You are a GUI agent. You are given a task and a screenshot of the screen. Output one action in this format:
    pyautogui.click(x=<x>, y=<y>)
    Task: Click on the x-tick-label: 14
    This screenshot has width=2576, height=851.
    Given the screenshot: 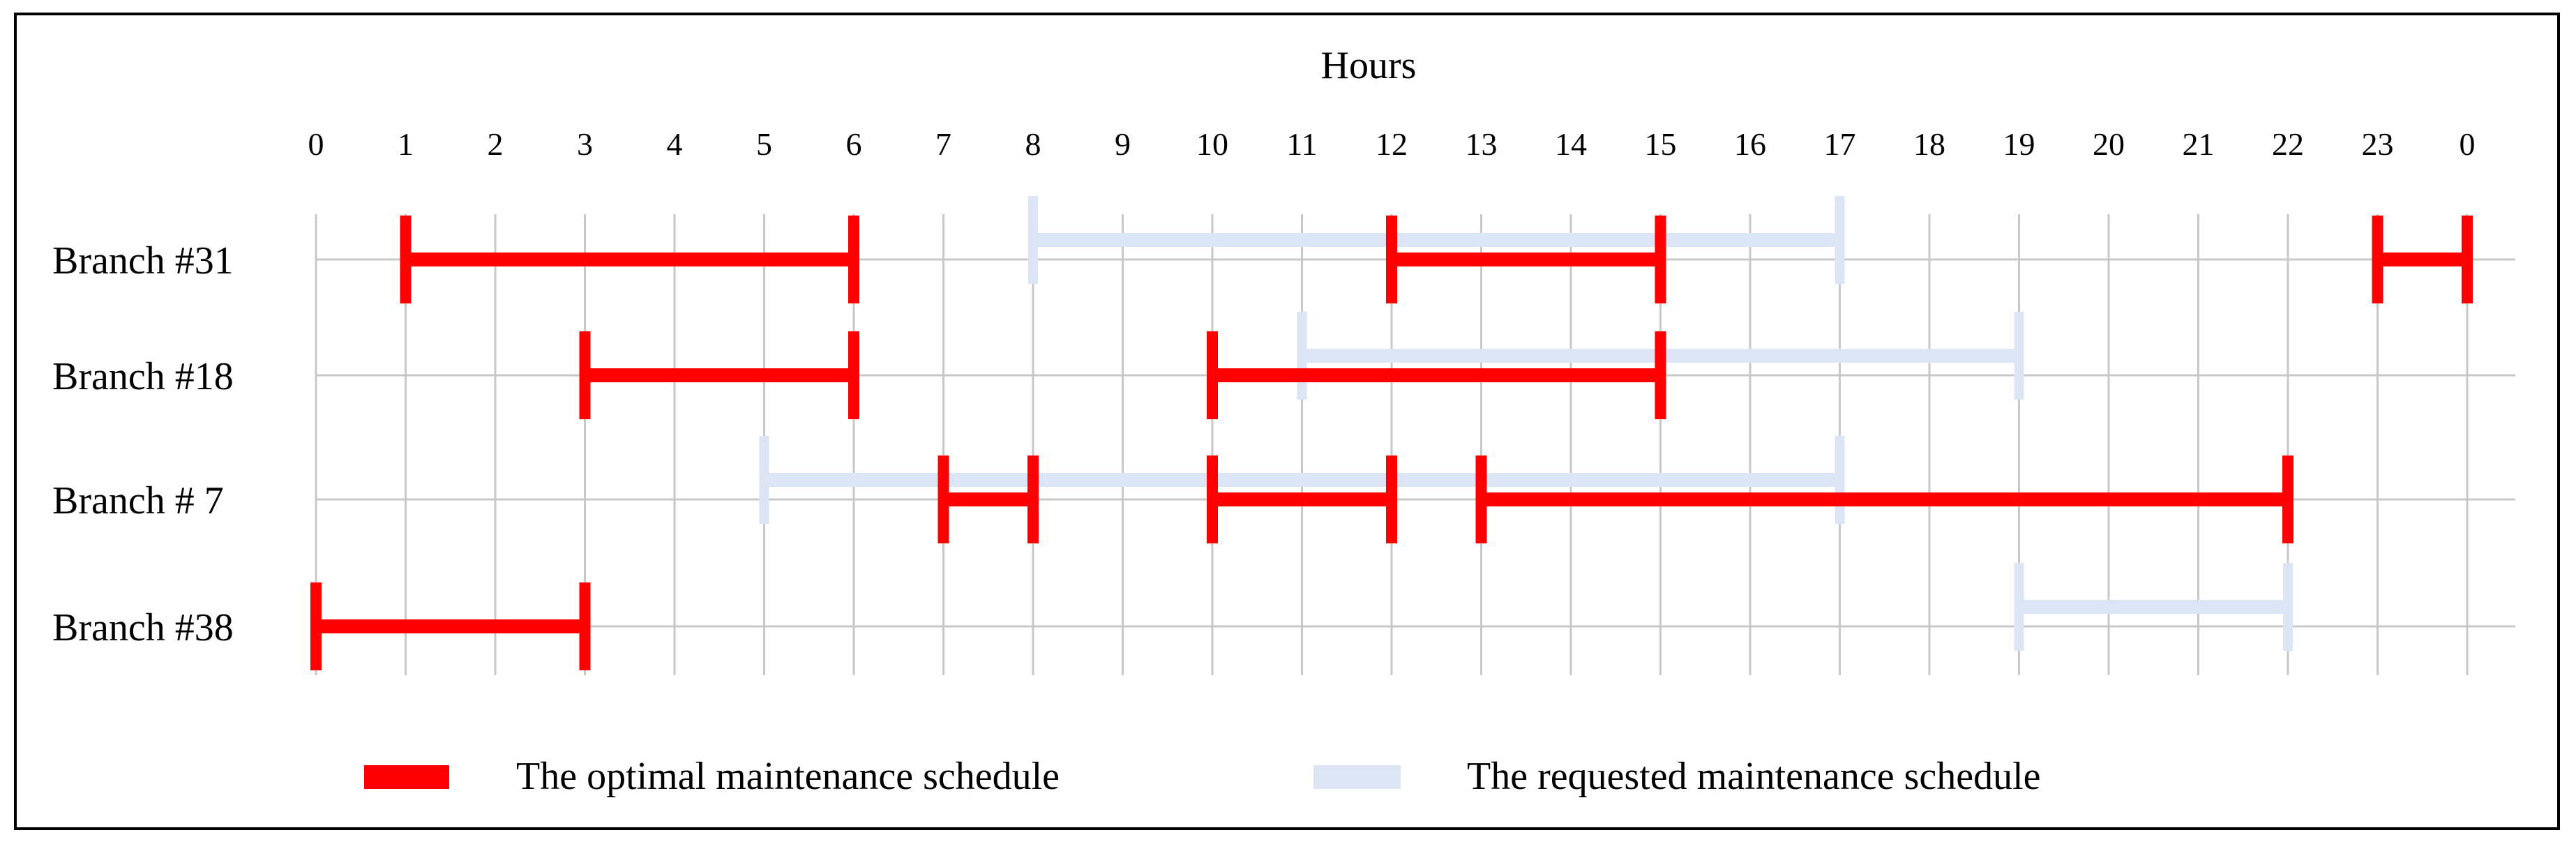 What is the action you would take?
    pyautogui.click(x=1571, y=144)
    